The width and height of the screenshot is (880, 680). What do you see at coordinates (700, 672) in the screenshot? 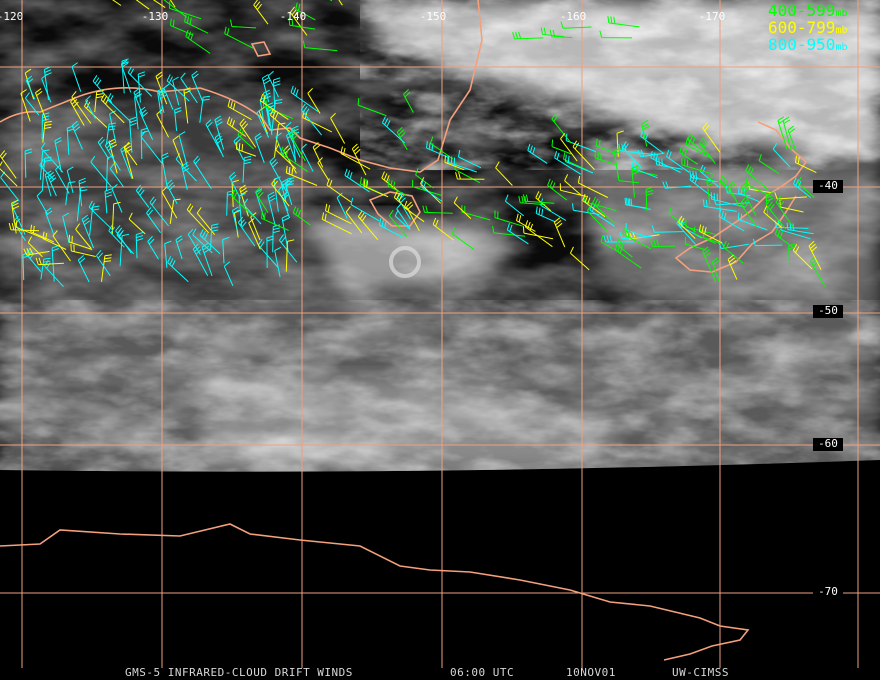
I see `footer-source: UW-CIMSS` at bounding box center [700, 672].